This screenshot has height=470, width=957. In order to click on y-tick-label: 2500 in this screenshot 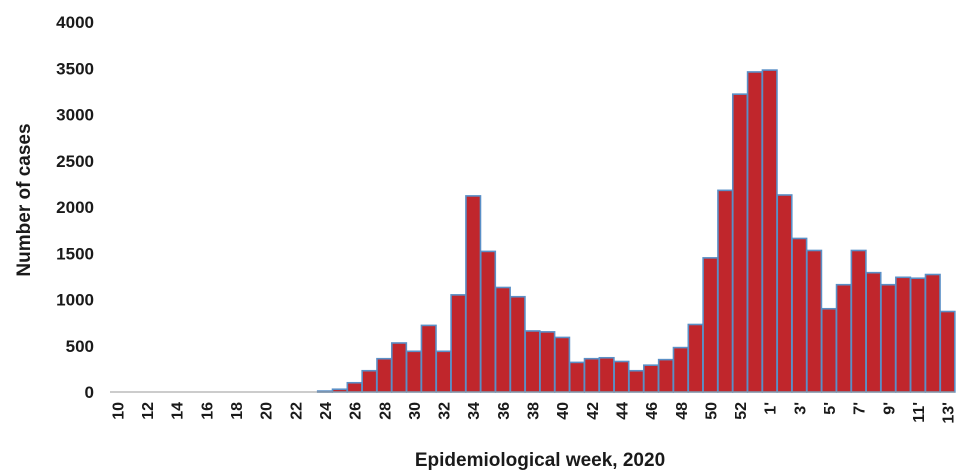, I will do `click(75, 161)`.